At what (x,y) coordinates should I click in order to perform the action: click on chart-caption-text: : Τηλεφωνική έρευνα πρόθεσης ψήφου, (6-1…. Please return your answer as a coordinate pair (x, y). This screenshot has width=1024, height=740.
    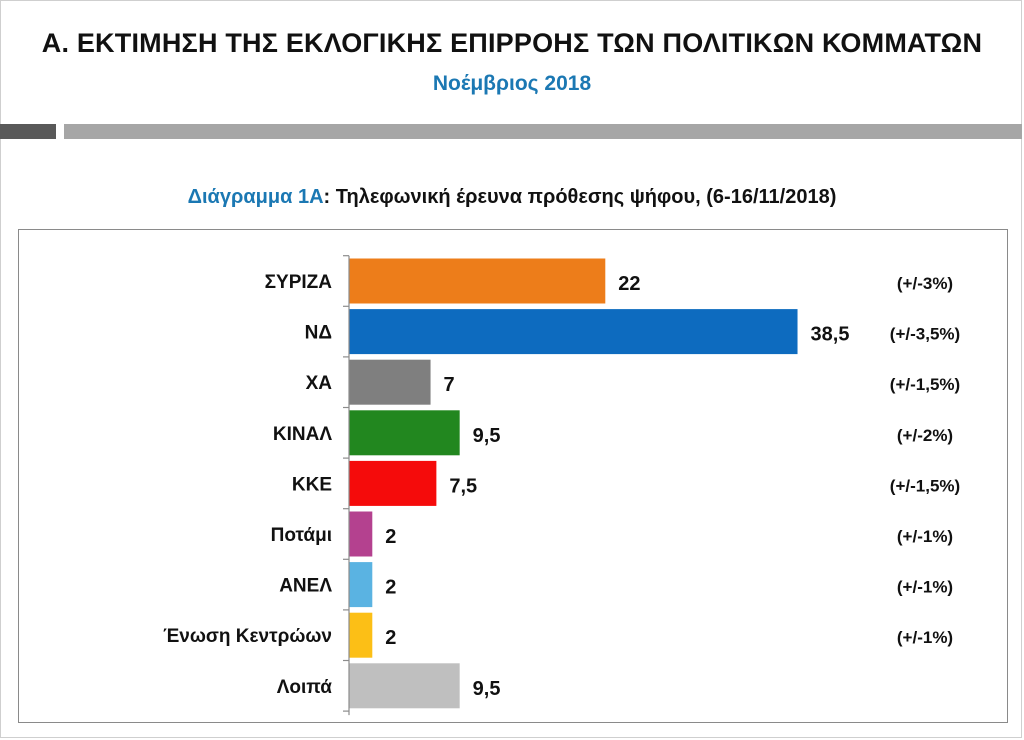
    Looking at the image, I should click on (580, 197).